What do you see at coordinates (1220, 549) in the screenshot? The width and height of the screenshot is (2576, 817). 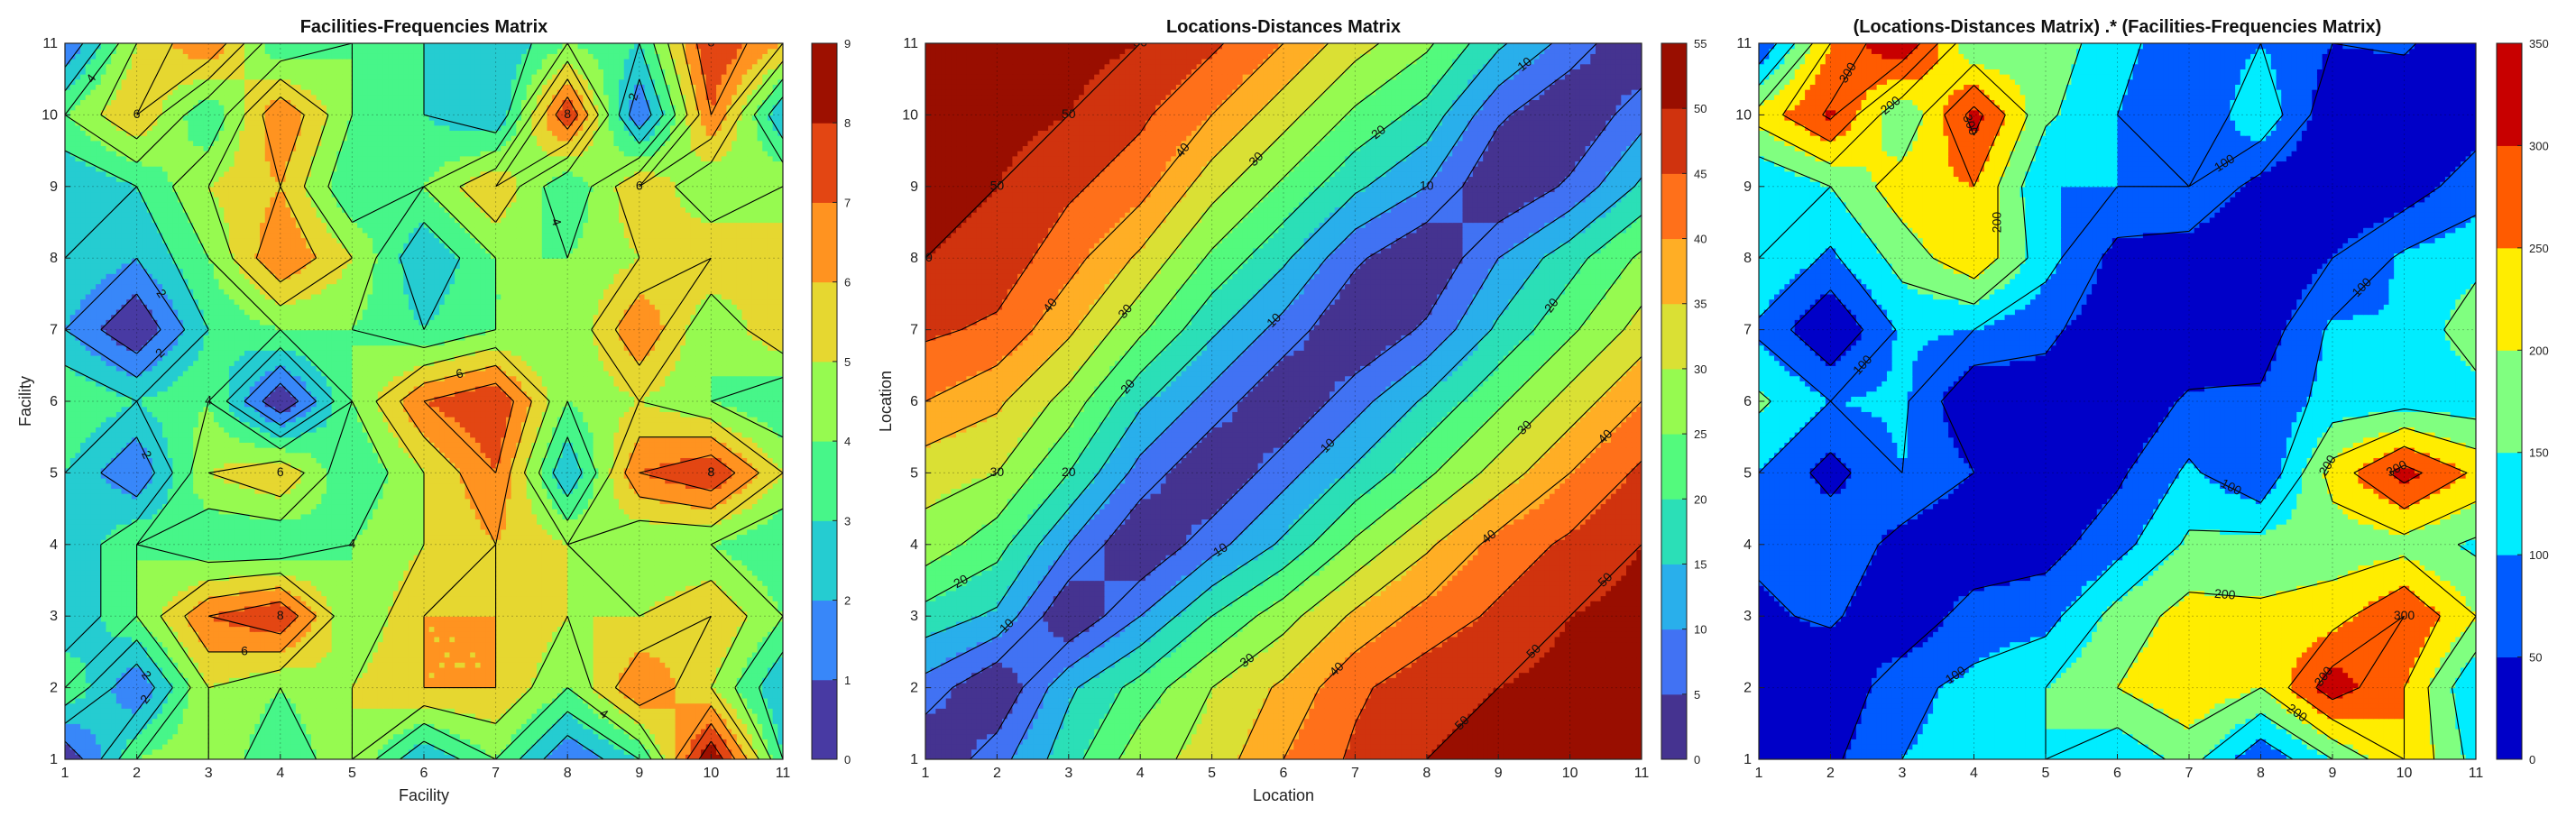 I see `contour-label: 10` at bounding box center [1220, 549].